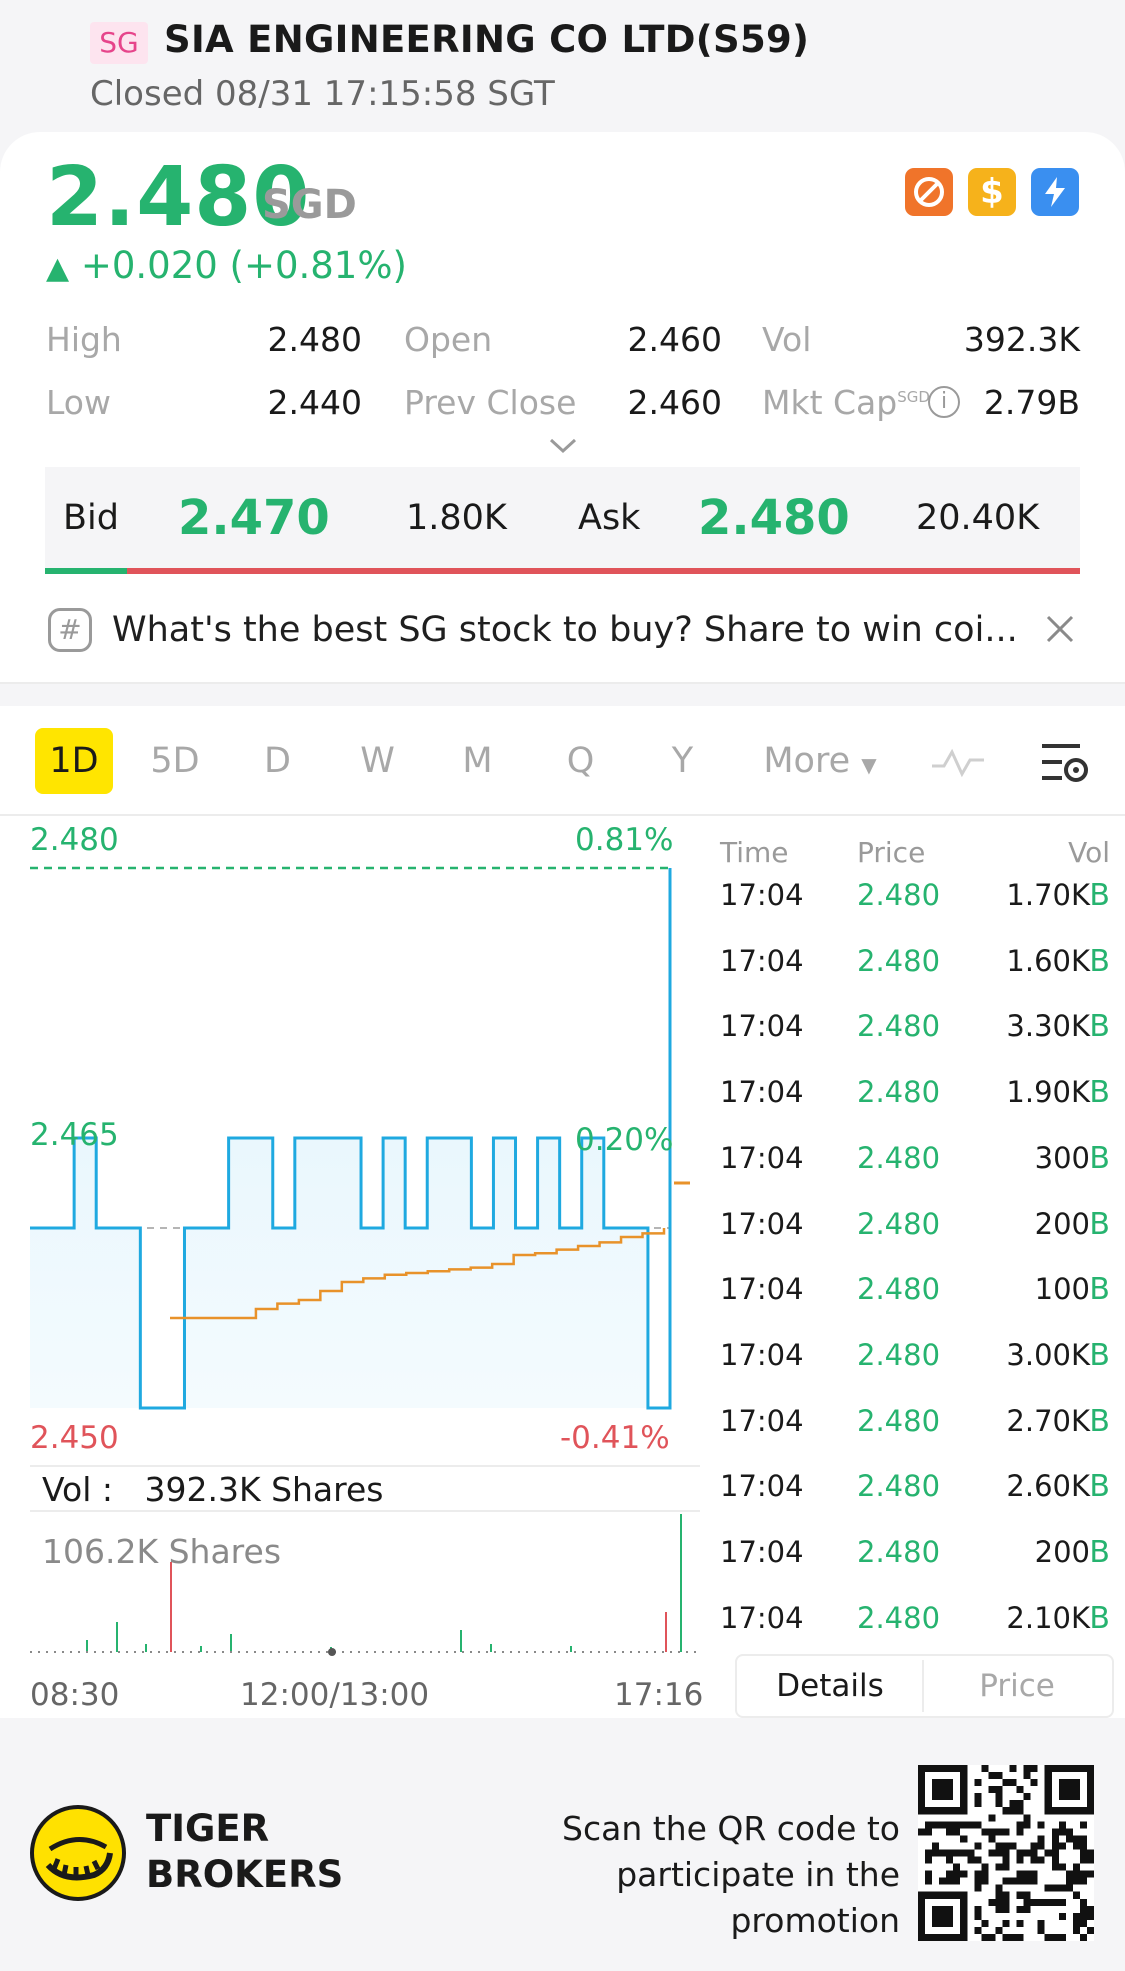 The image size is (1125, 1971). Describe the element at coordinates (615, 1438) in the screenshot. I see `pct-axis-bottom: -0.41%` at that location.